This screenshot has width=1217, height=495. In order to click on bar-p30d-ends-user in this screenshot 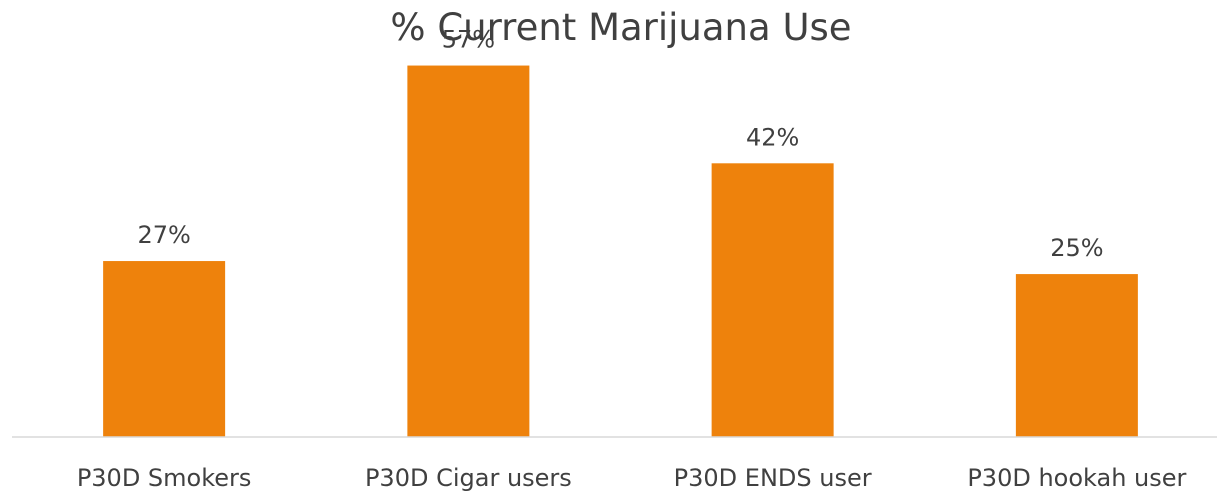, I will do `click(772, 300)`.